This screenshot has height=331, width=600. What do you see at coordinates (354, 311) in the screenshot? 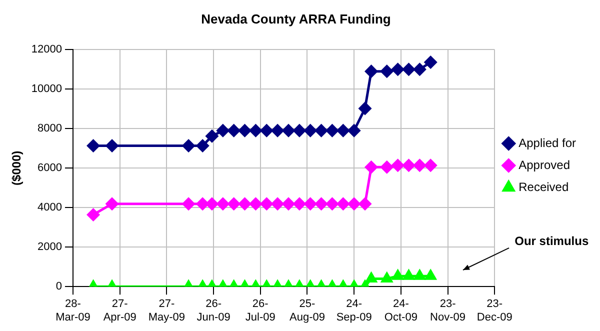
I see `x-tick-label: 24-Sep-09` at bounding box center [354, 311].